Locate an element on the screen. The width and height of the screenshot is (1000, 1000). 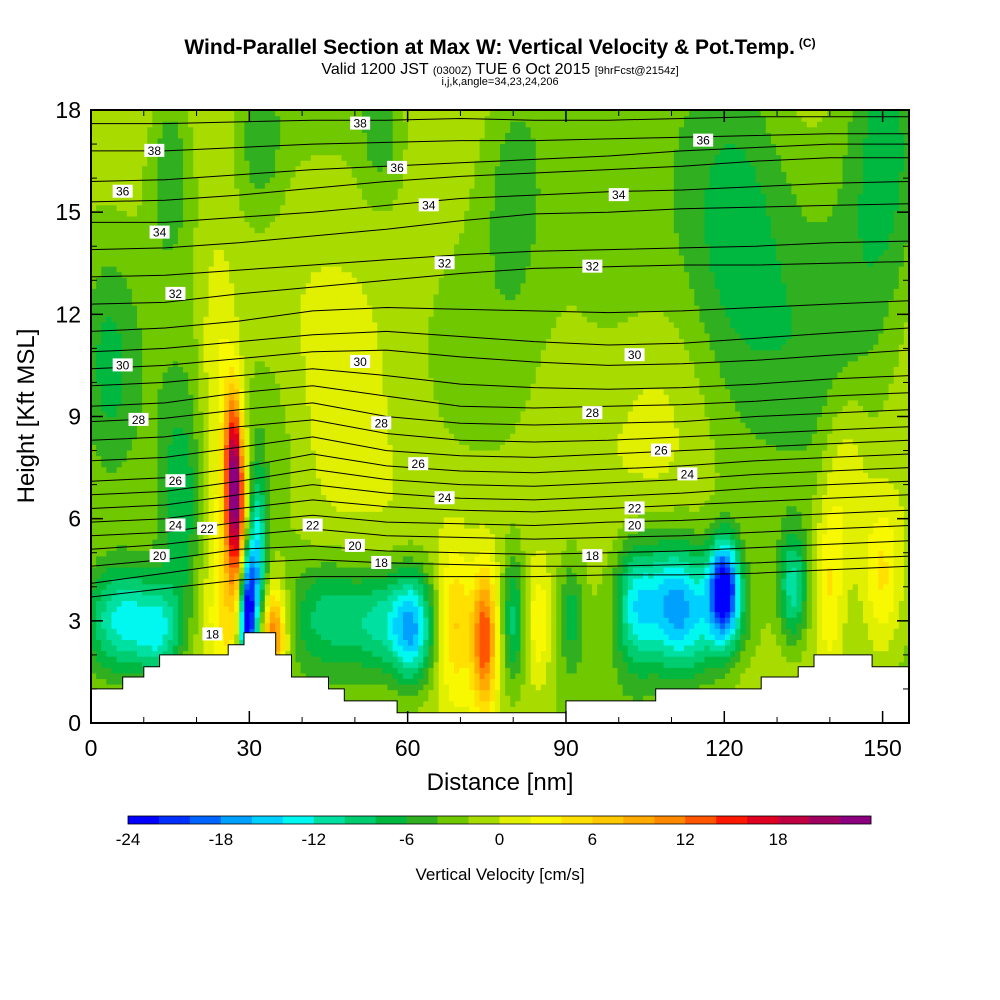
section-indices: i,j,k,angle=34,23,24,206 is located at coordinates (500, 82).